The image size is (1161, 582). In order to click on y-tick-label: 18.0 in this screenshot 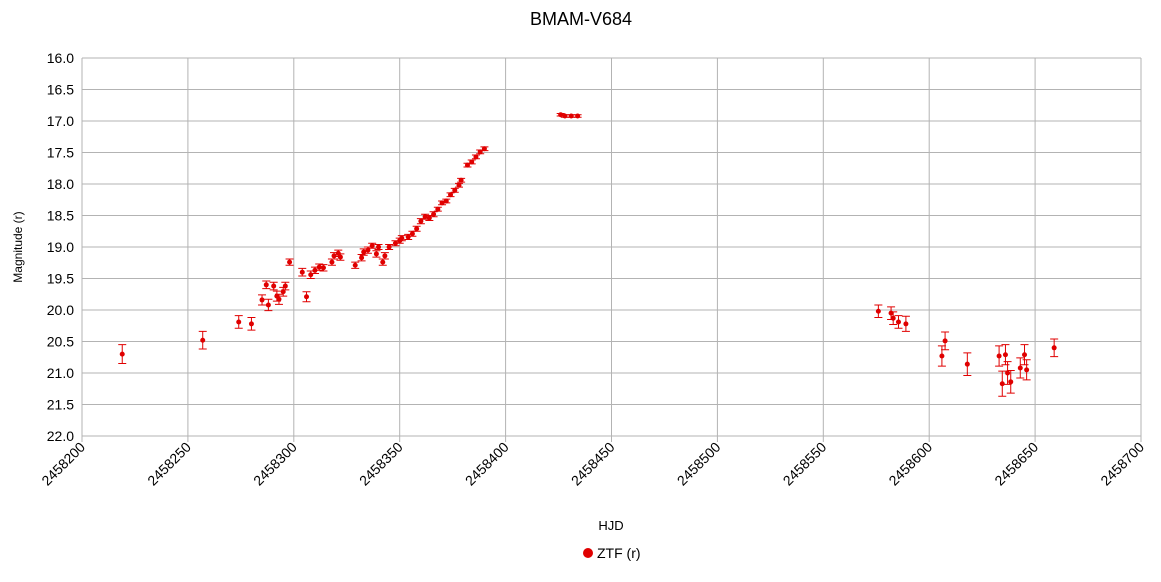, I will do `click(60, 184)`.